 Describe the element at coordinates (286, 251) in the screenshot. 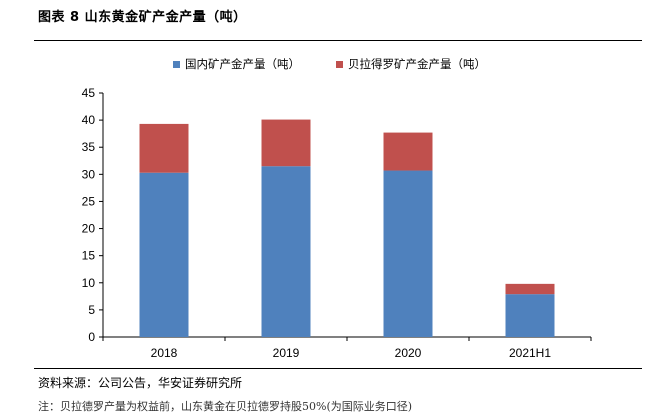

I see `bar-domestic-2019` at that location.